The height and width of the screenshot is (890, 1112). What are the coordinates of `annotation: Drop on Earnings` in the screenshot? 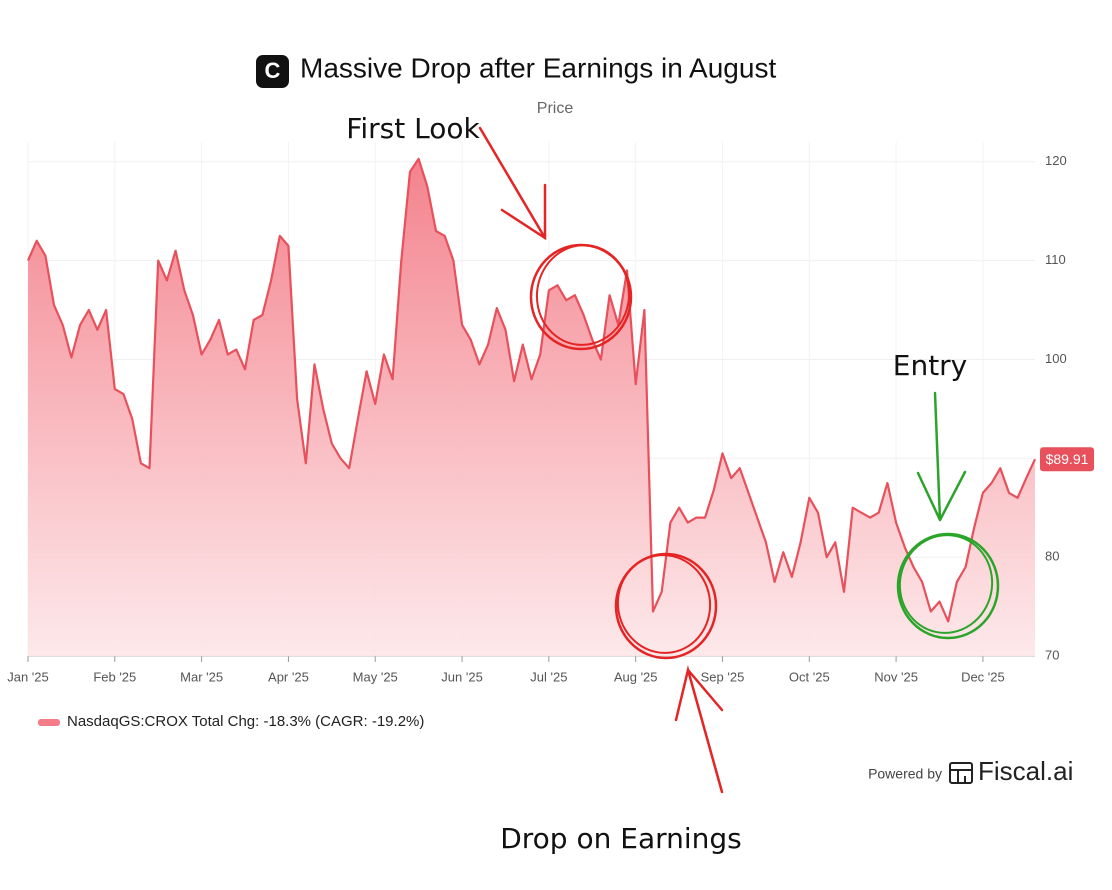 It's located at (621, 838).